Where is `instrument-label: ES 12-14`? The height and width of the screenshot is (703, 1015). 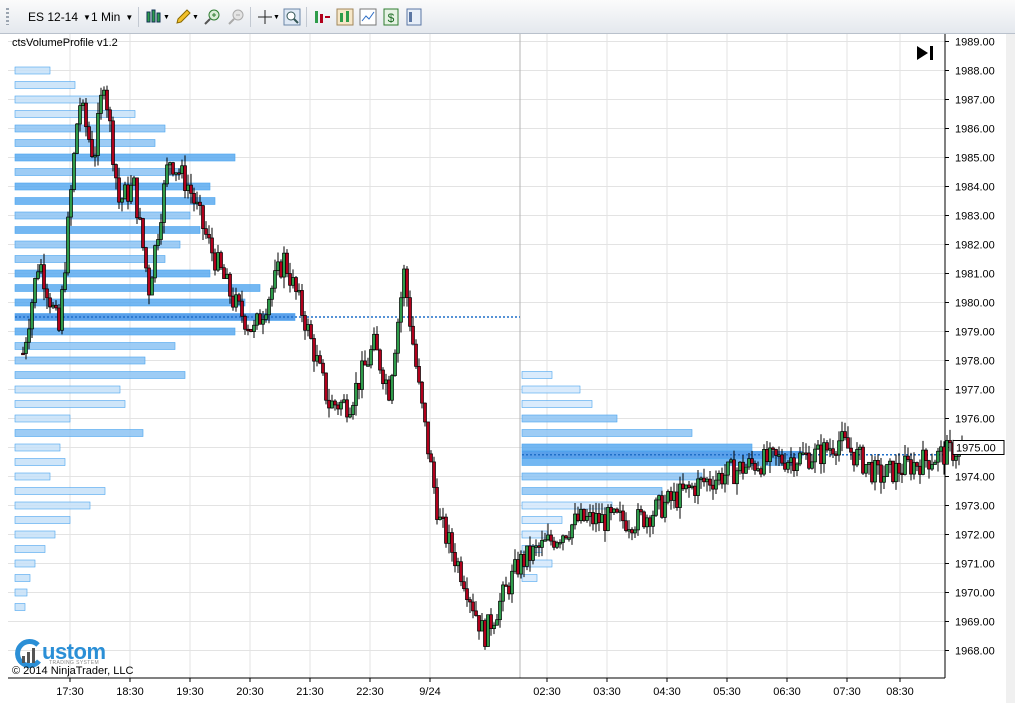
instrument-label: ES 12-14 is located at coordinates (53, 17).